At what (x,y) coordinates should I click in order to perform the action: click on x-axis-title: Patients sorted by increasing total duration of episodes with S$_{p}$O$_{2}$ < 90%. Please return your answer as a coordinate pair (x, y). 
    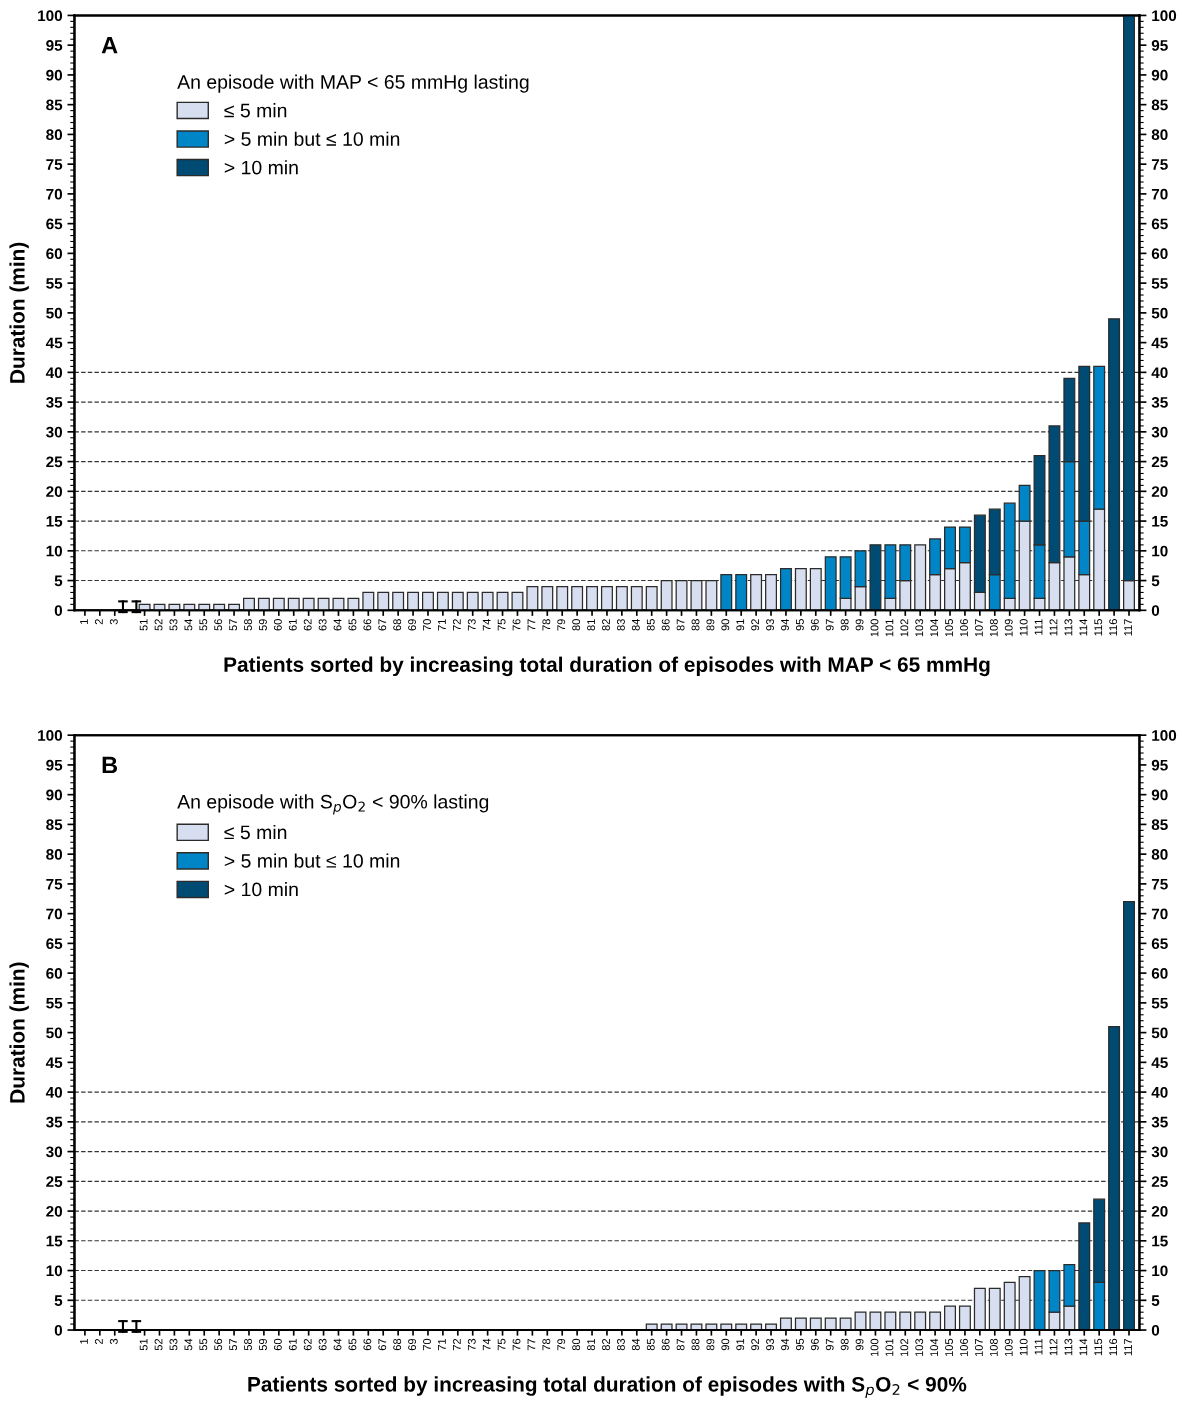
    Looking at the image, I should click on (607, 1387).